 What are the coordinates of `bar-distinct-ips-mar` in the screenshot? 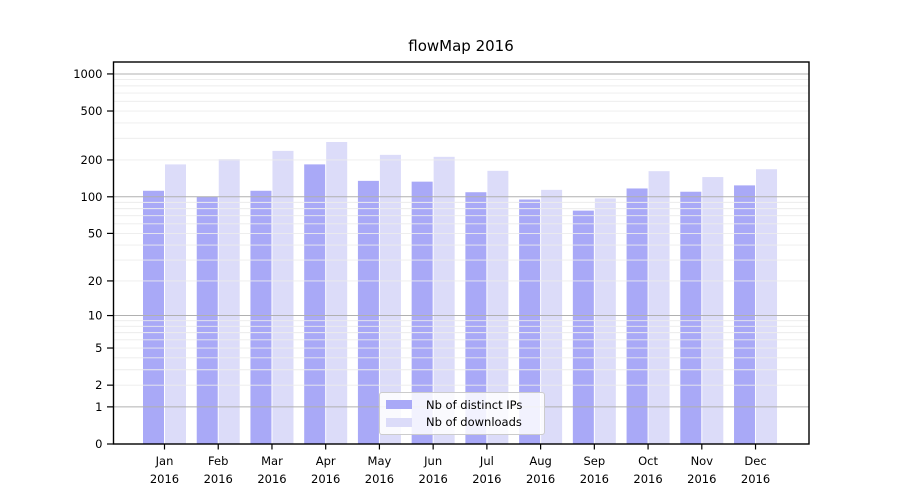 It's located at (261, 317).